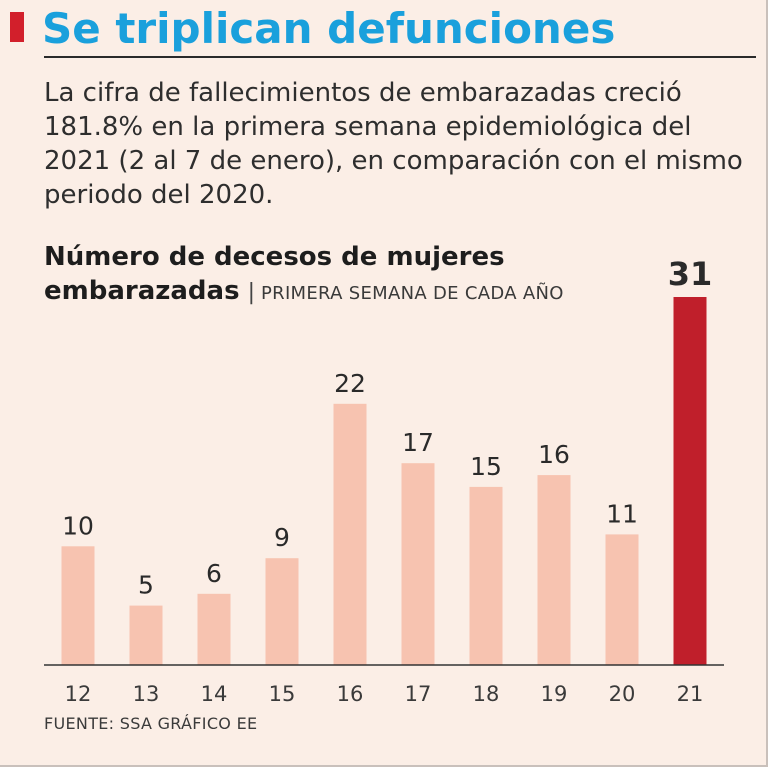  I want to click on bar-value-label: 11, so click(622, 513).